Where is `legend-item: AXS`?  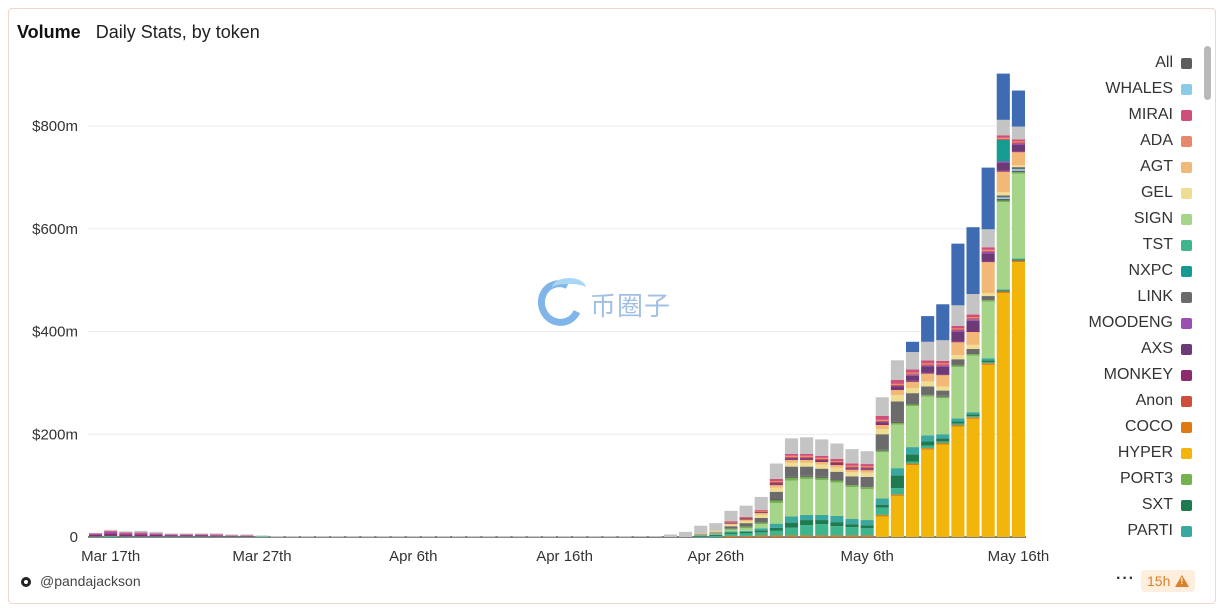 legend-item: AXS is located at coordinates (1136, 349).